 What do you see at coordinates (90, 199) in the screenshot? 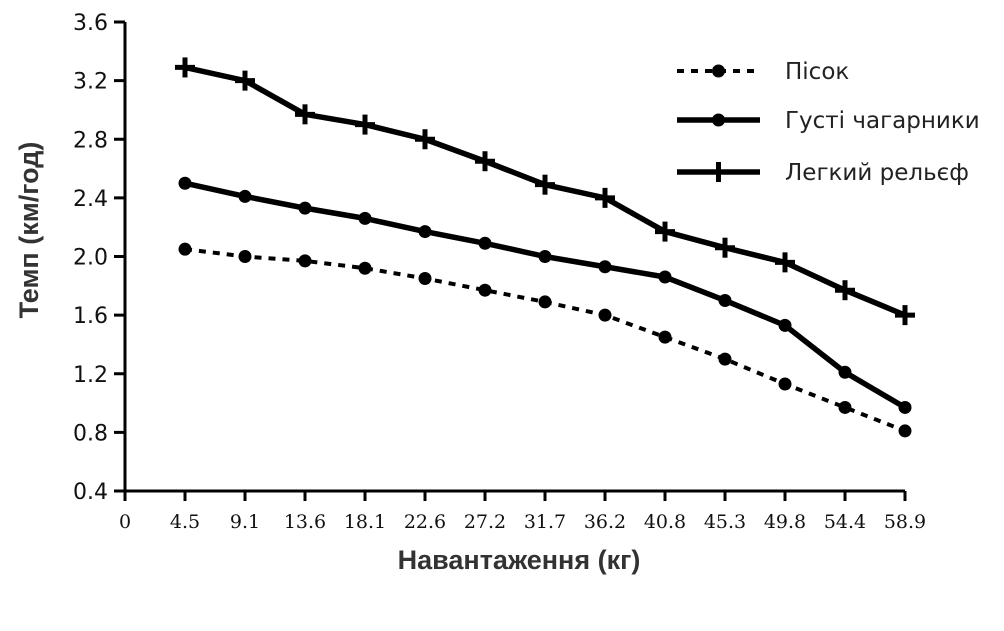
I see `y-tick-label: 2.4` at bounding box center [90, 199].